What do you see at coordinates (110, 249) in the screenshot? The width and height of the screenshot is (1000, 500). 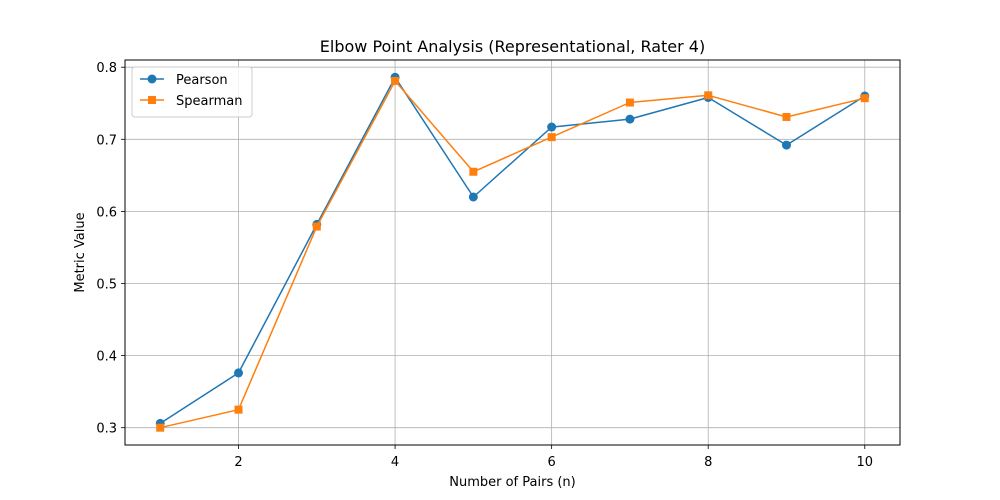 I see `y-axis-ticks: 0.3 0.4 0.5 0.6 0.7 0.8` at bounding box center [110, 249].